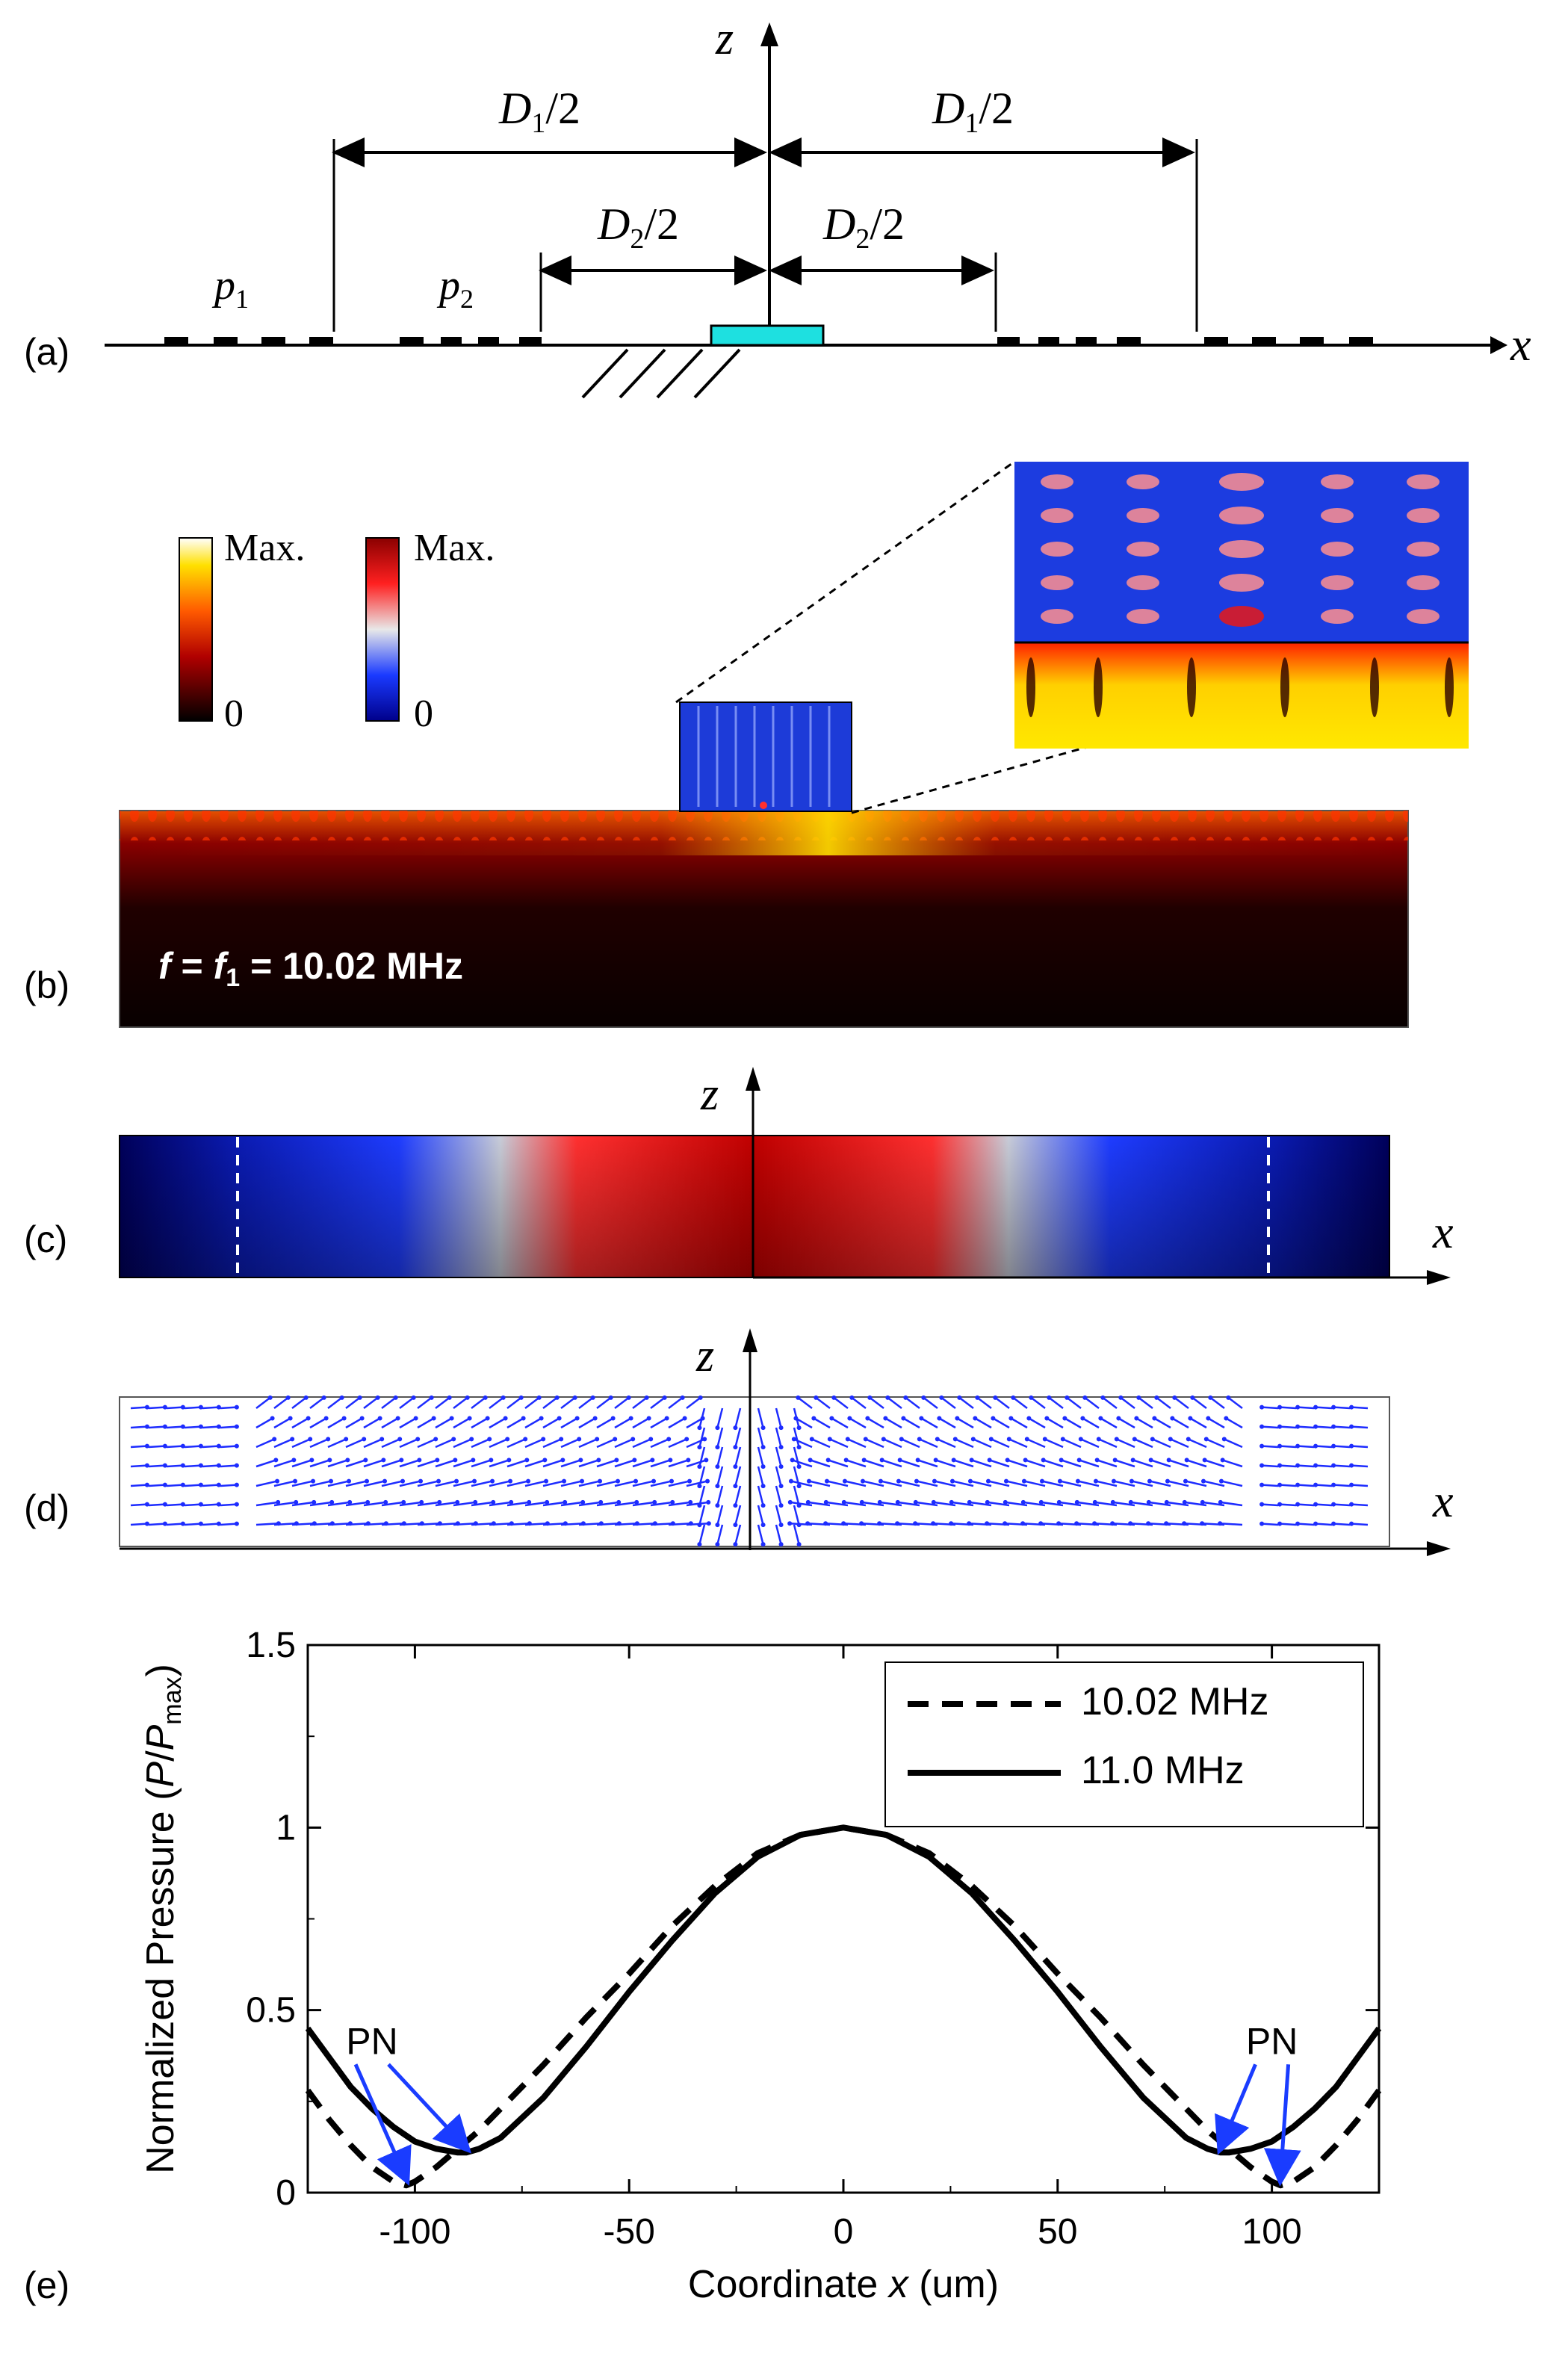  Describe the element at coordinates (310, 968) in the screenshot. I see `frequency-label: f = f1 = 10.02 MHz` at that location.